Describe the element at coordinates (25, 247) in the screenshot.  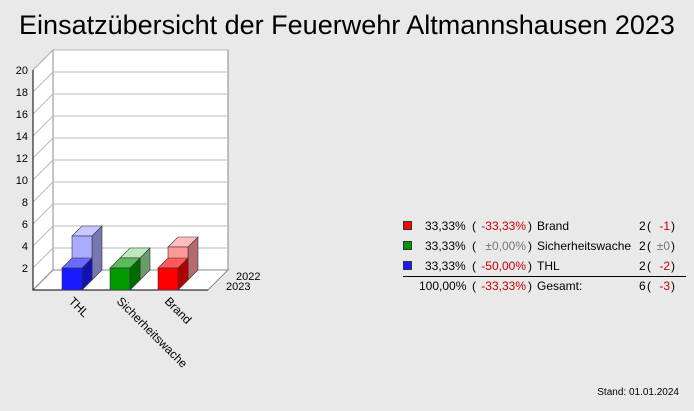
I see `y-tick-label: 4` at that location.